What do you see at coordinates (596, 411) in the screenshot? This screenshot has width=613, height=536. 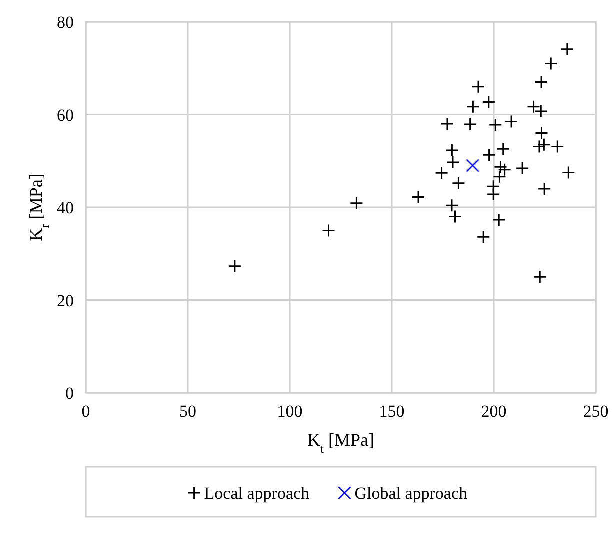 I see `x-tick-label: 250` at bounding box center [596, 411].